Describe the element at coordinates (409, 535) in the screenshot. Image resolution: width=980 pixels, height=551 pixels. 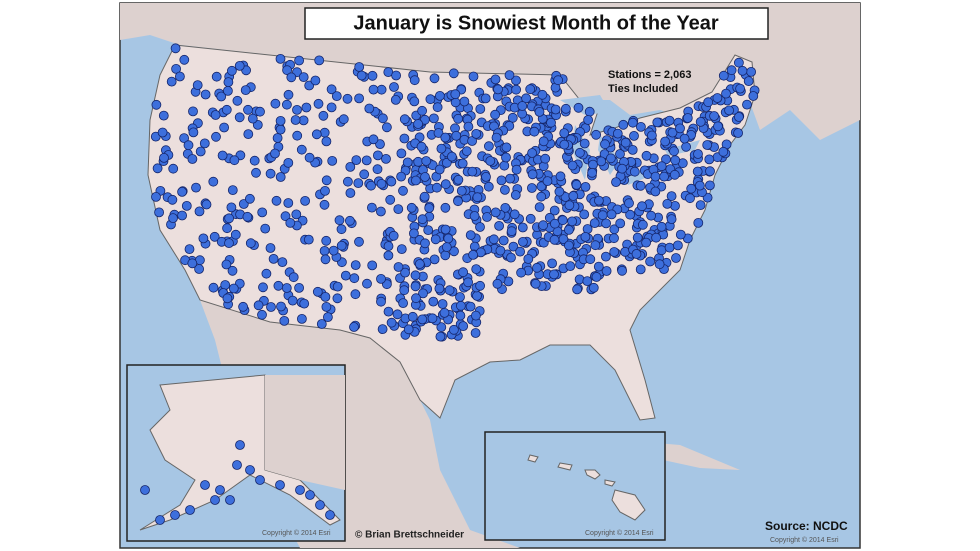
I see `author: © Brian Brettschneider` at that location.